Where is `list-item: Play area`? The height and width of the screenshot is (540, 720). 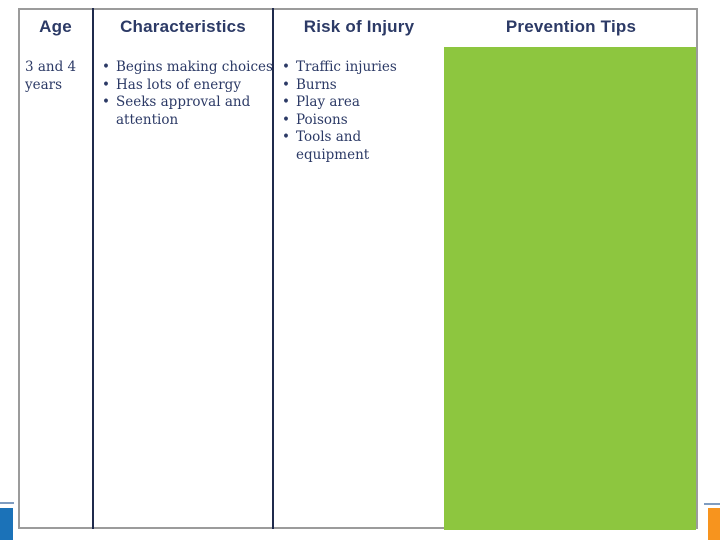 list-item: Play area is located at coordinates (357, 103).